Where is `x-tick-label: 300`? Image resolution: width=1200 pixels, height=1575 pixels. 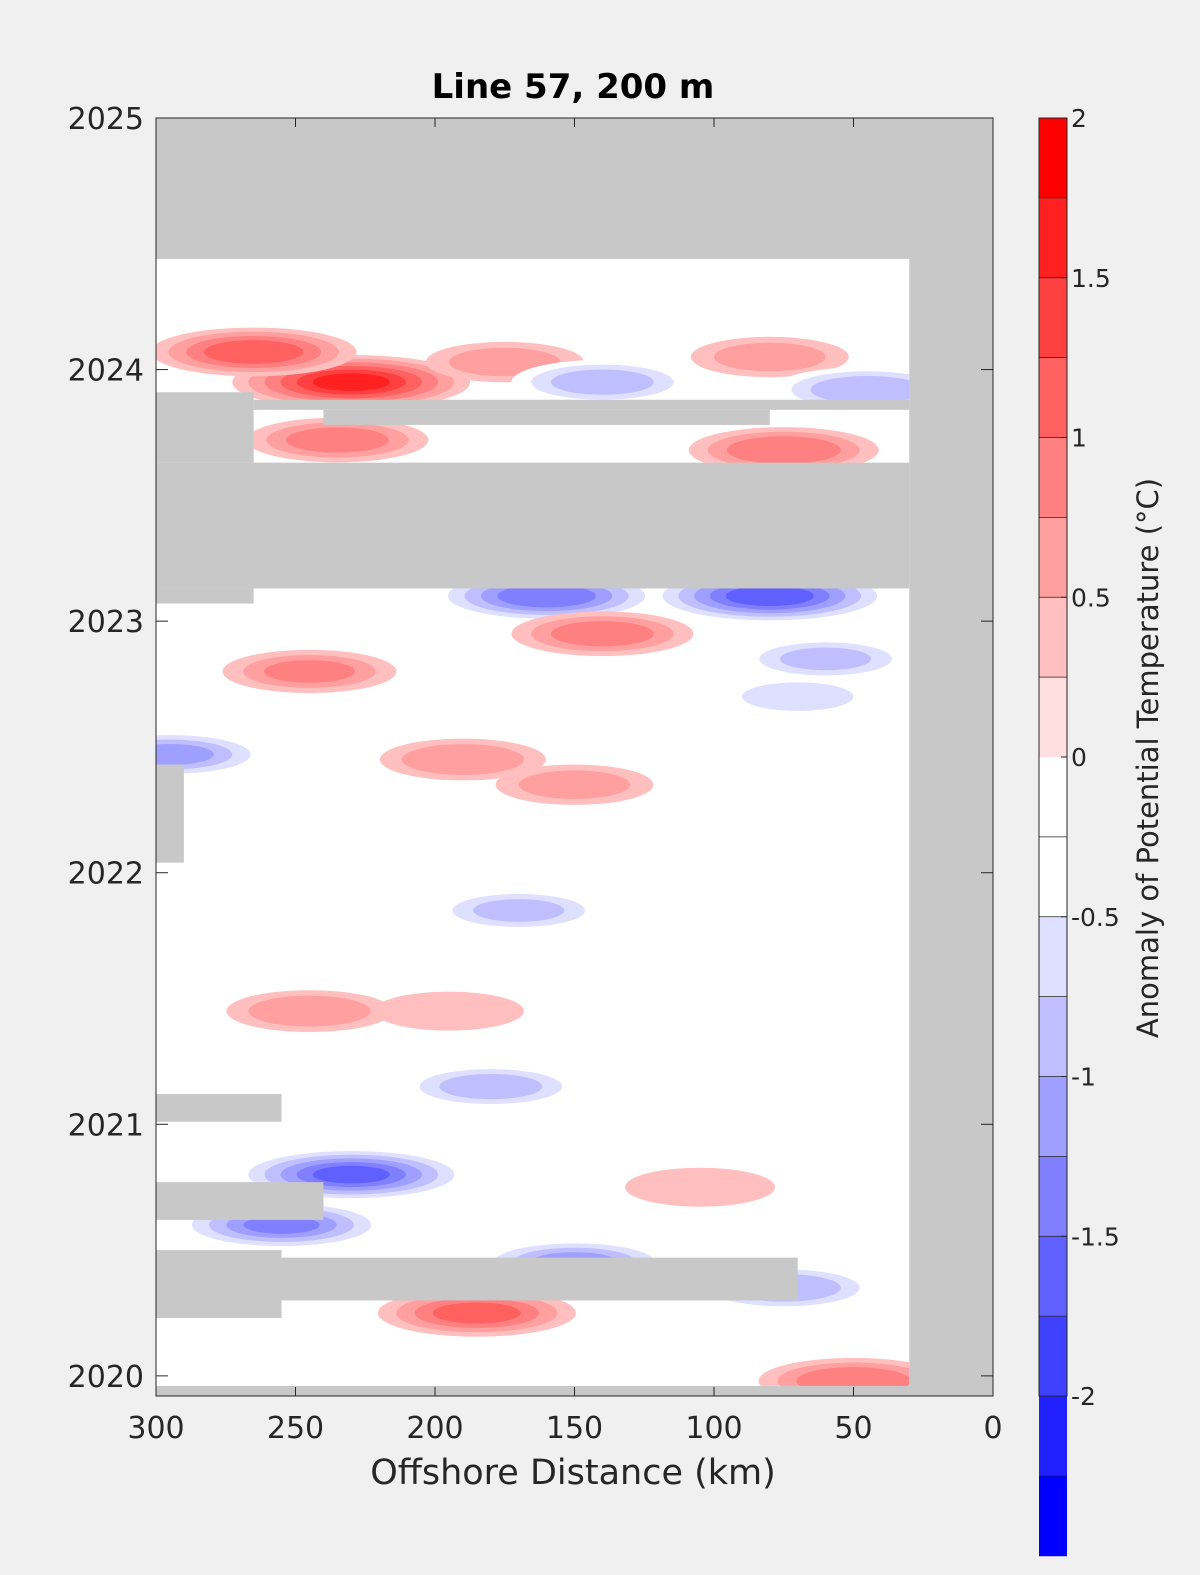 x-tick-label: 300 is located at coordinates (155, 1428).